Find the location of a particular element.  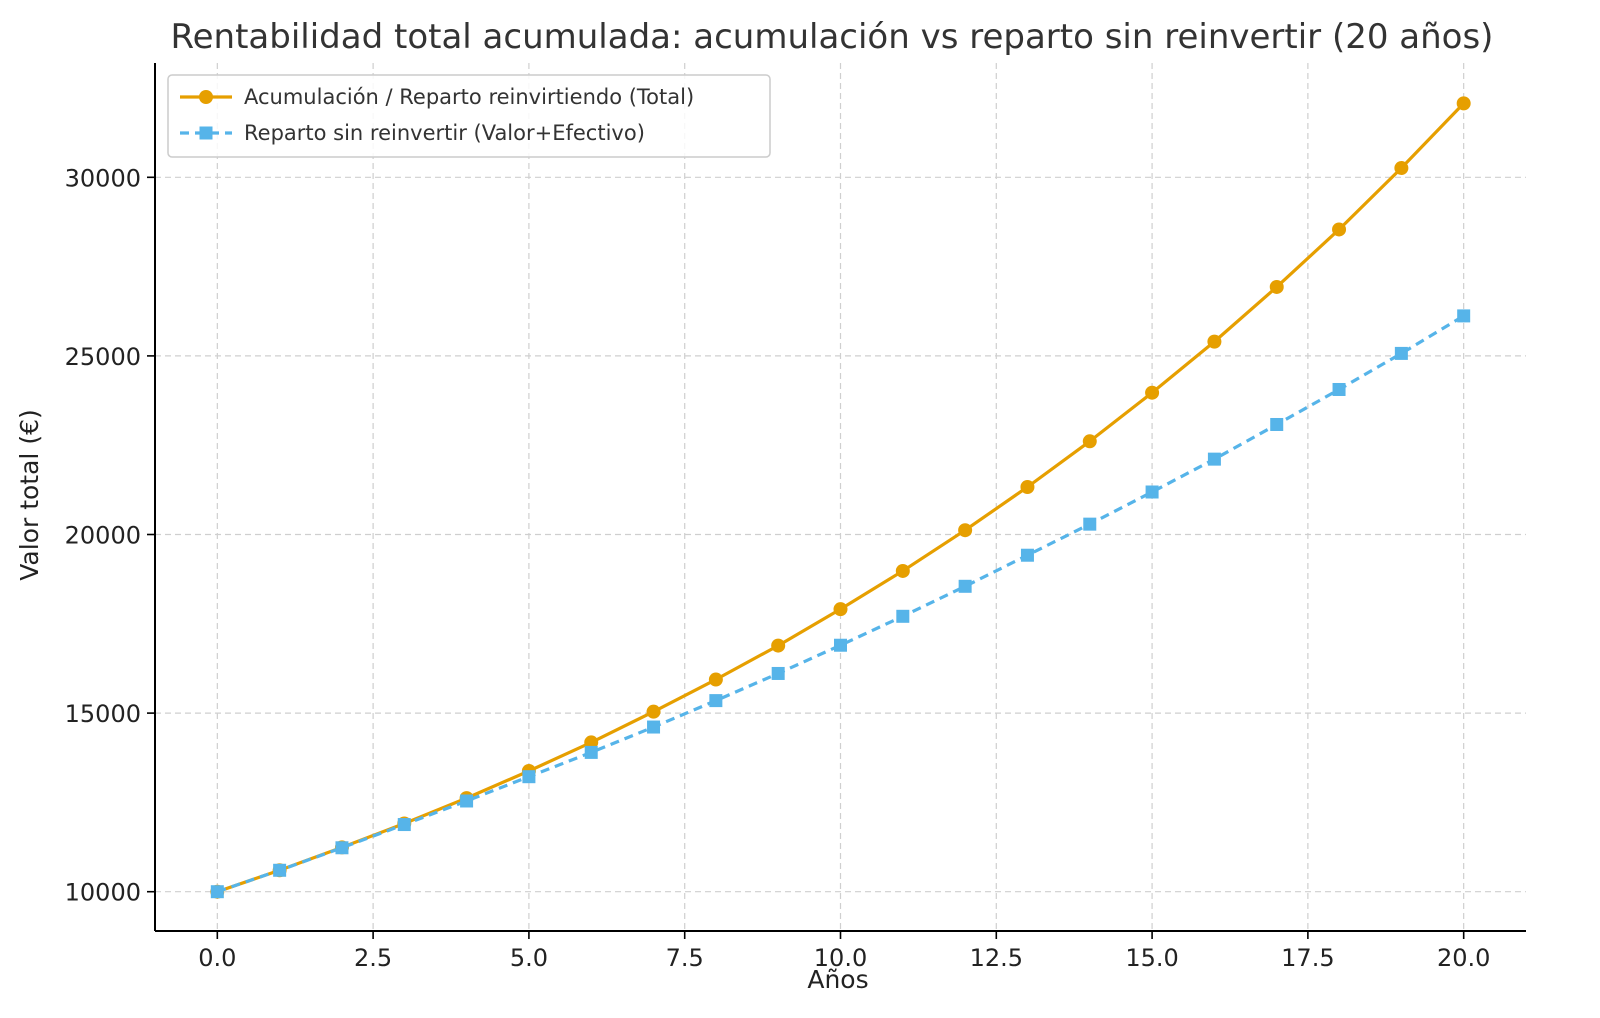

x-tick-label: 7.5 is located at coordinates (685, 958).